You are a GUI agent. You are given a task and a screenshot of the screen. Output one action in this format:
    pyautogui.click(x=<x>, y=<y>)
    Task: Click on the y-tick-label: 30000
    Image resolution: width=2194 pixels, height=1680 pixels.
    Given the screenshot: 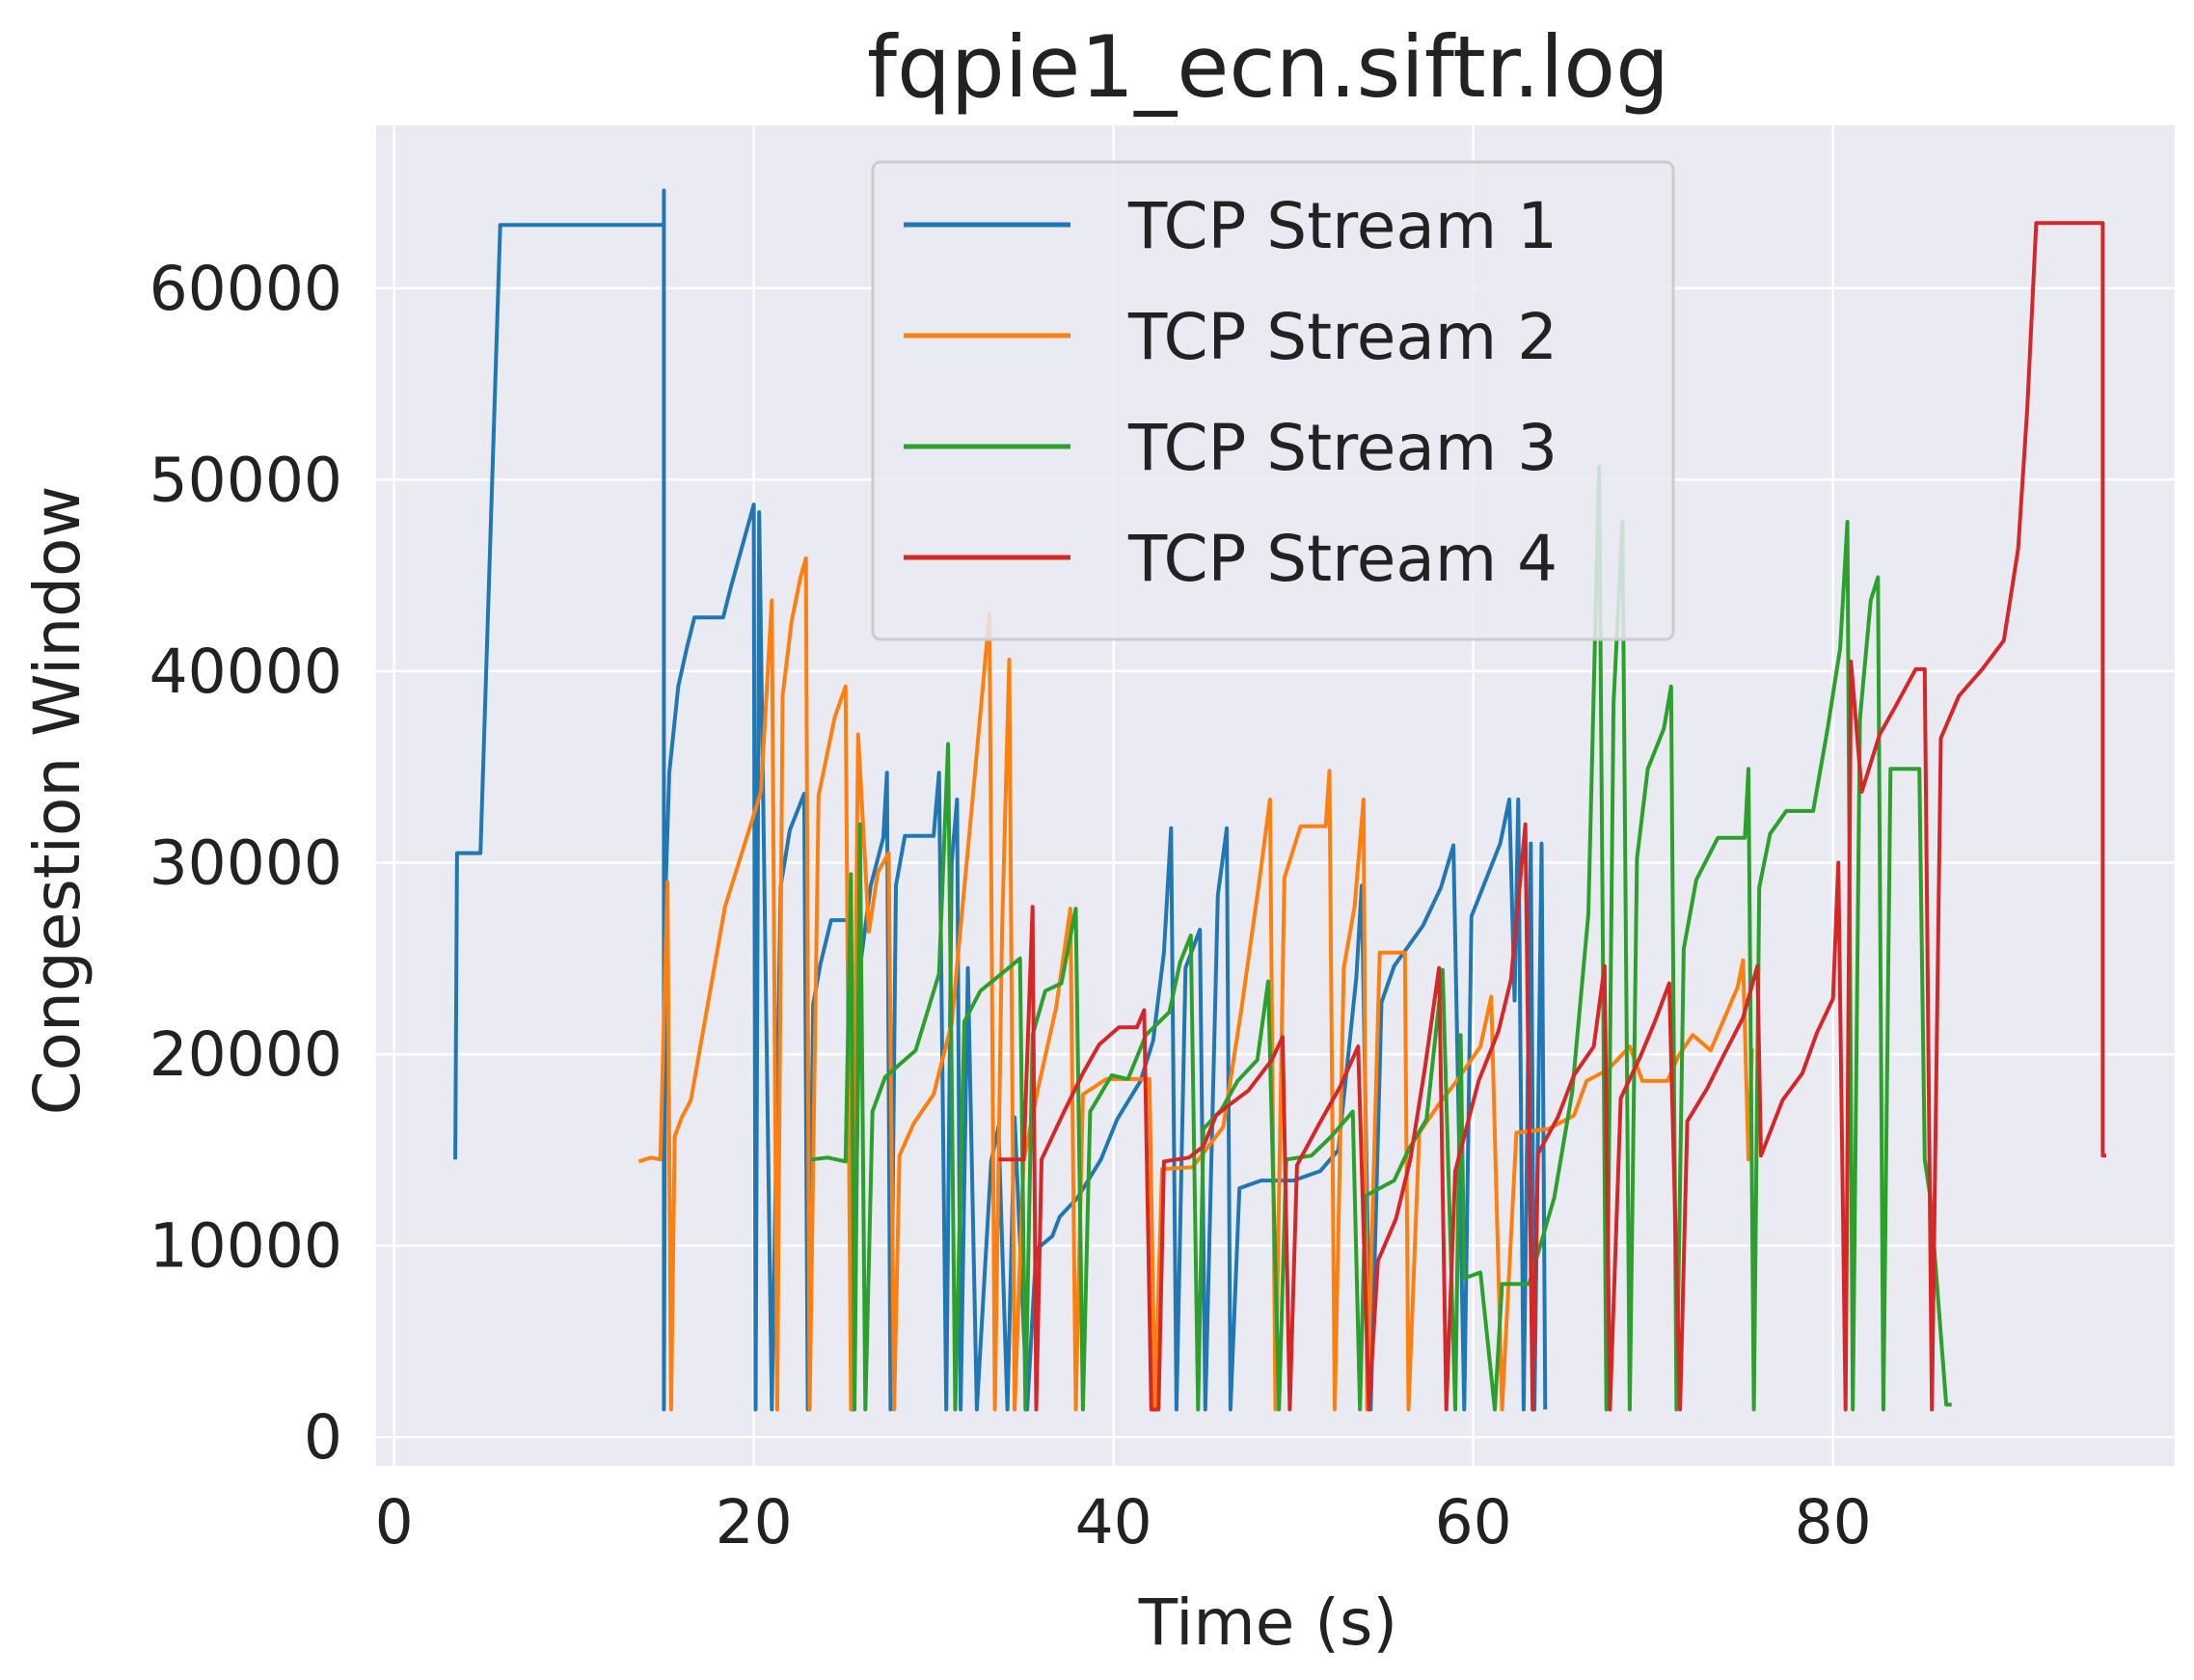 What is the action you would take?
    pyautogui.click(x=245, y=864)
    